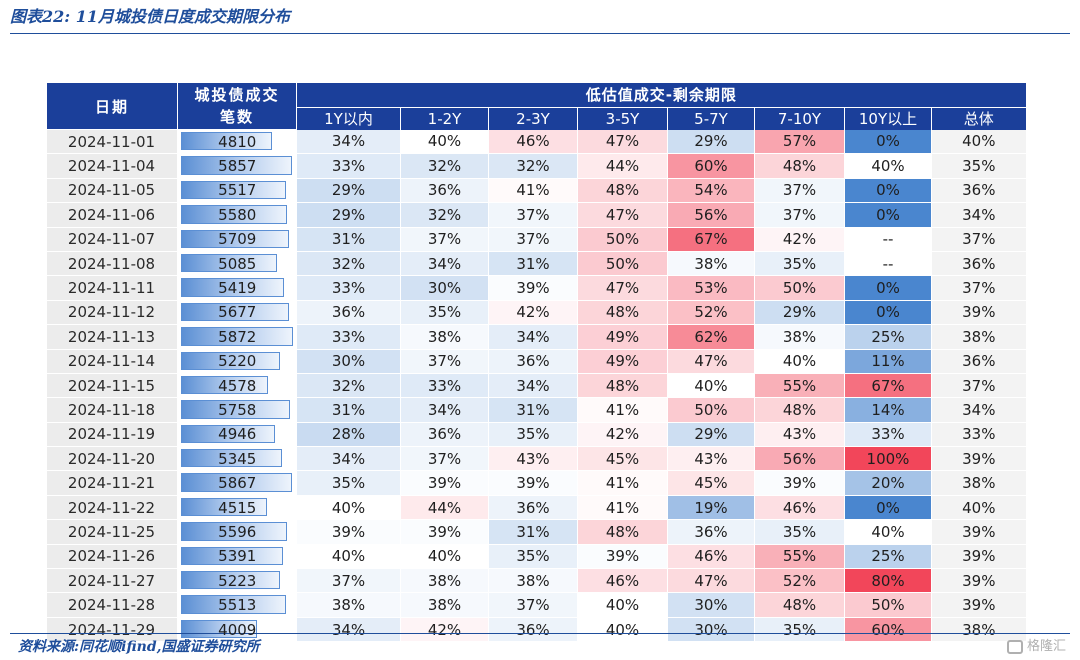  I want to click on trade-count-value: 5223, so click(237, 580).